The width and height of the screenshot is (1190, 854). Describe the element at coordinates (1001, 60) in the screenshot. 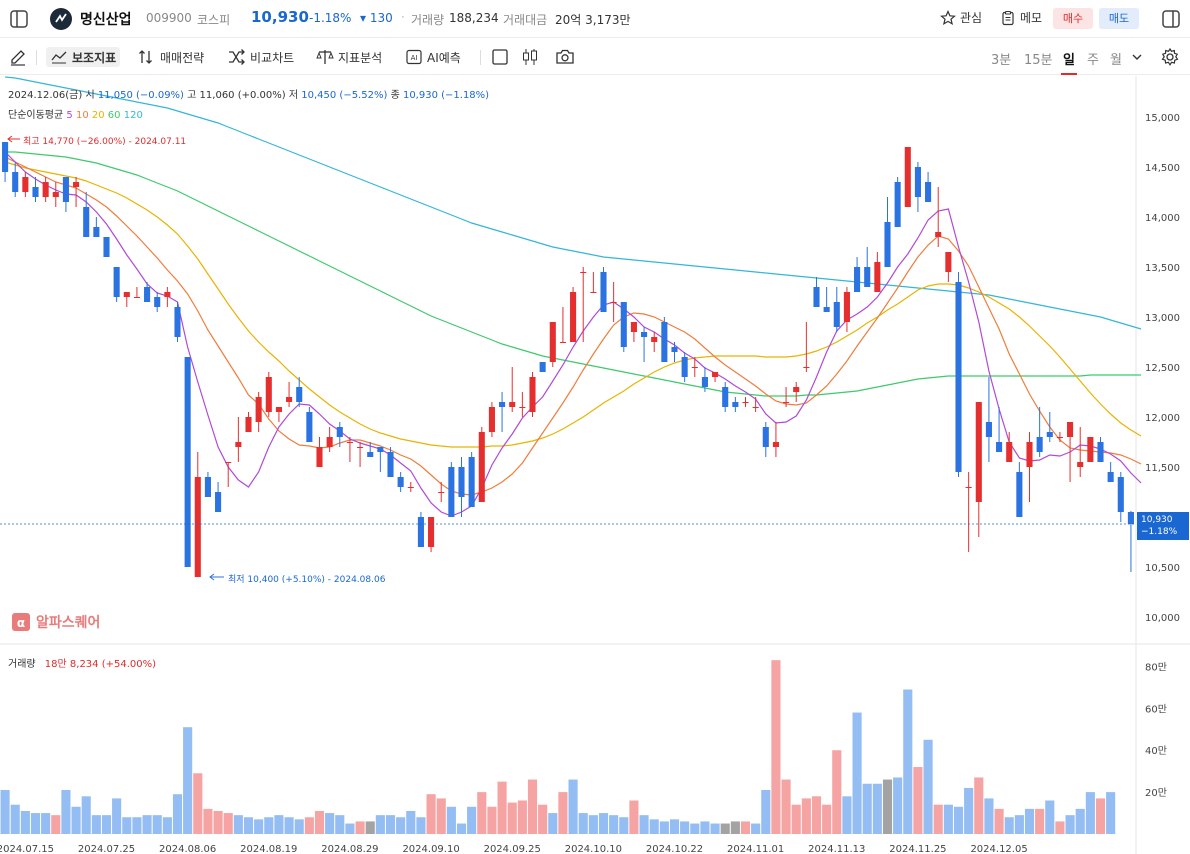

I see `period-3min: 3분` at that location.